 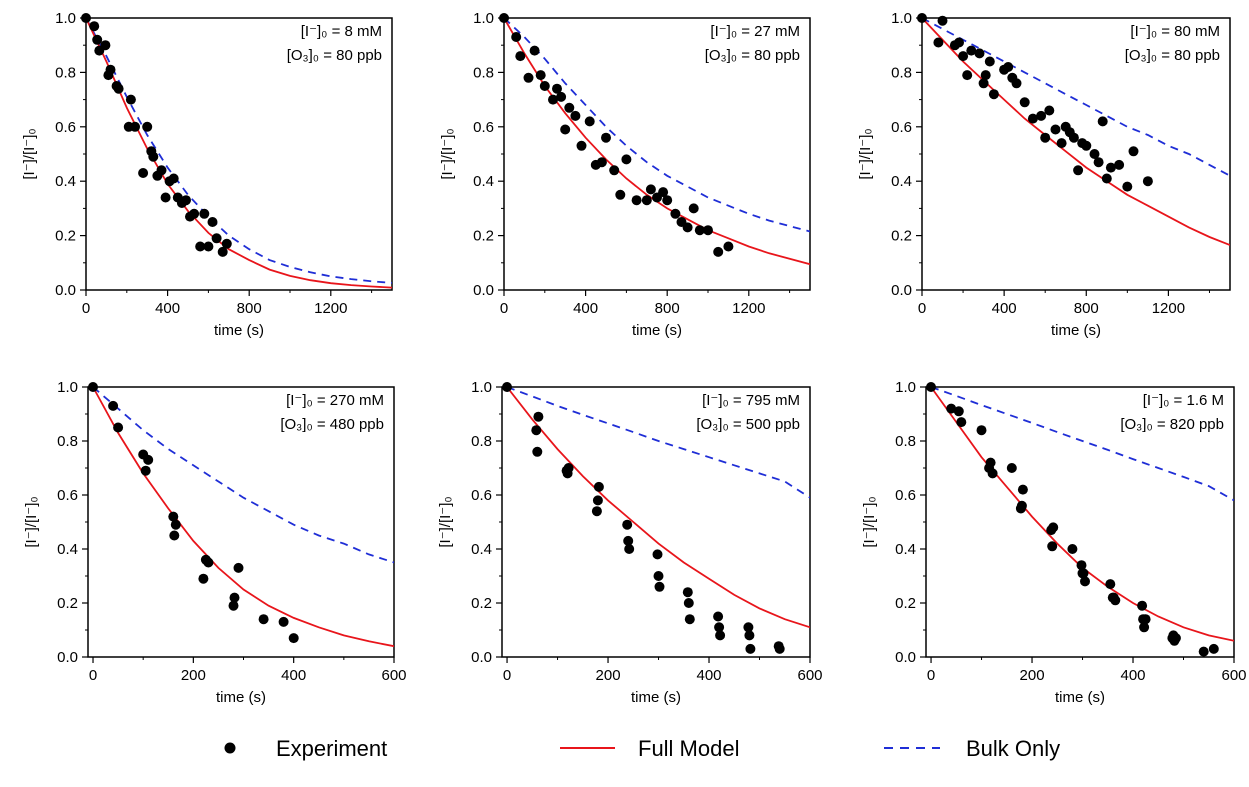 What do you see at coordinates (167, 308) in the screenshot?
I see `x-tick-label: 400` at bounding box center [167, 308].